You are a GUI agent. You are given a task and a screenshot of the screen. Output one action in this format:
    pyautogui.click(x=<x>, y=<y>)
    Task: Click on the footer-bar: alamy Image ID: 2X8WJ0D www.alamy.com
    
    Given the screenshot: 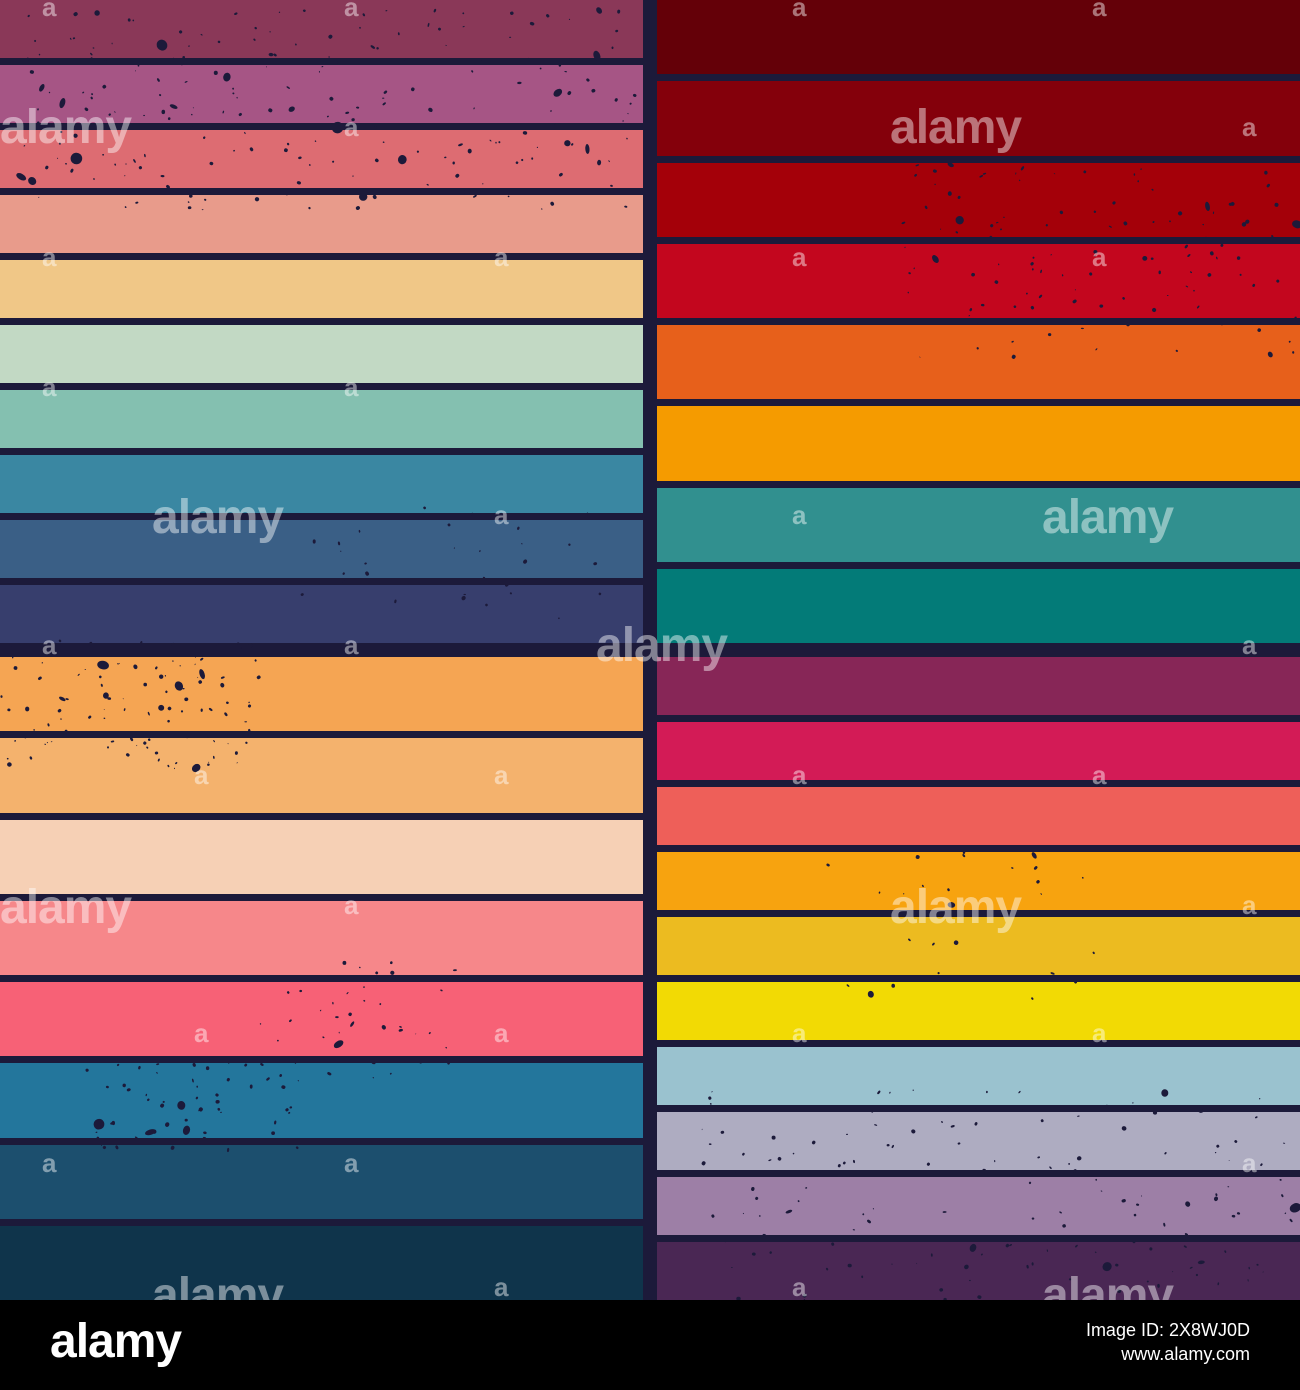 What is the action you would take?
    pyautogui.click(x=650, y=1345)
    